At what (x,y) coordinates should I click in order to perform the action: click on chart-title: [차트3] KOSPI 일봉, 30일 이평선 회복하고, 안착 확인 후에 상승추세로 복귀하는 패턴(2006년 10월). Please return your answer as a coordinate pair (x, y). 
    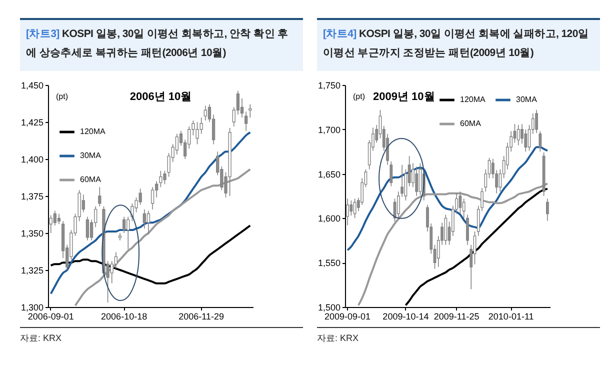
    Looking at the image, I should click on (161, 44).